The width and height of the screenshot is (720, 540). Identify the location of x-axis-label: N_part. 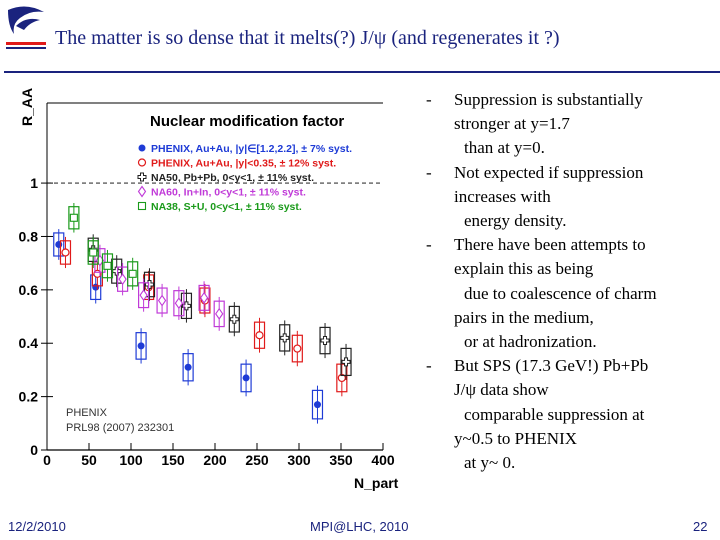
(376, 483).